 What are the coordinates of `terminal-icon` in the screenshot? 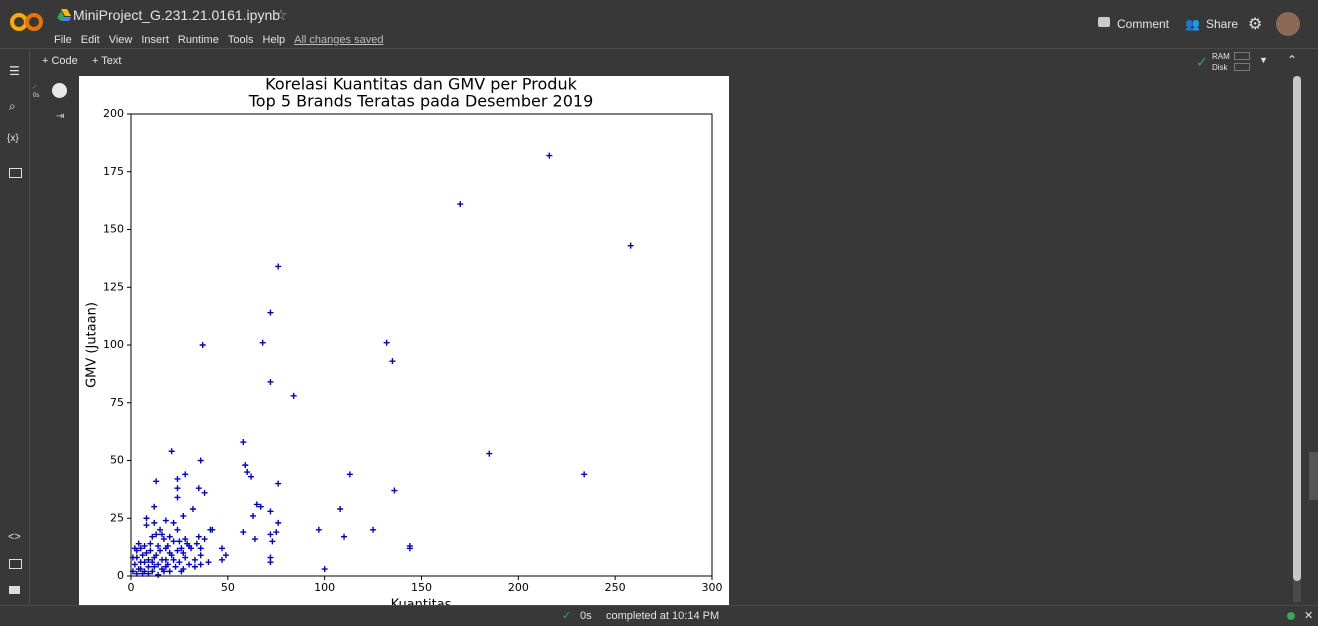 It's located at (14, 590).